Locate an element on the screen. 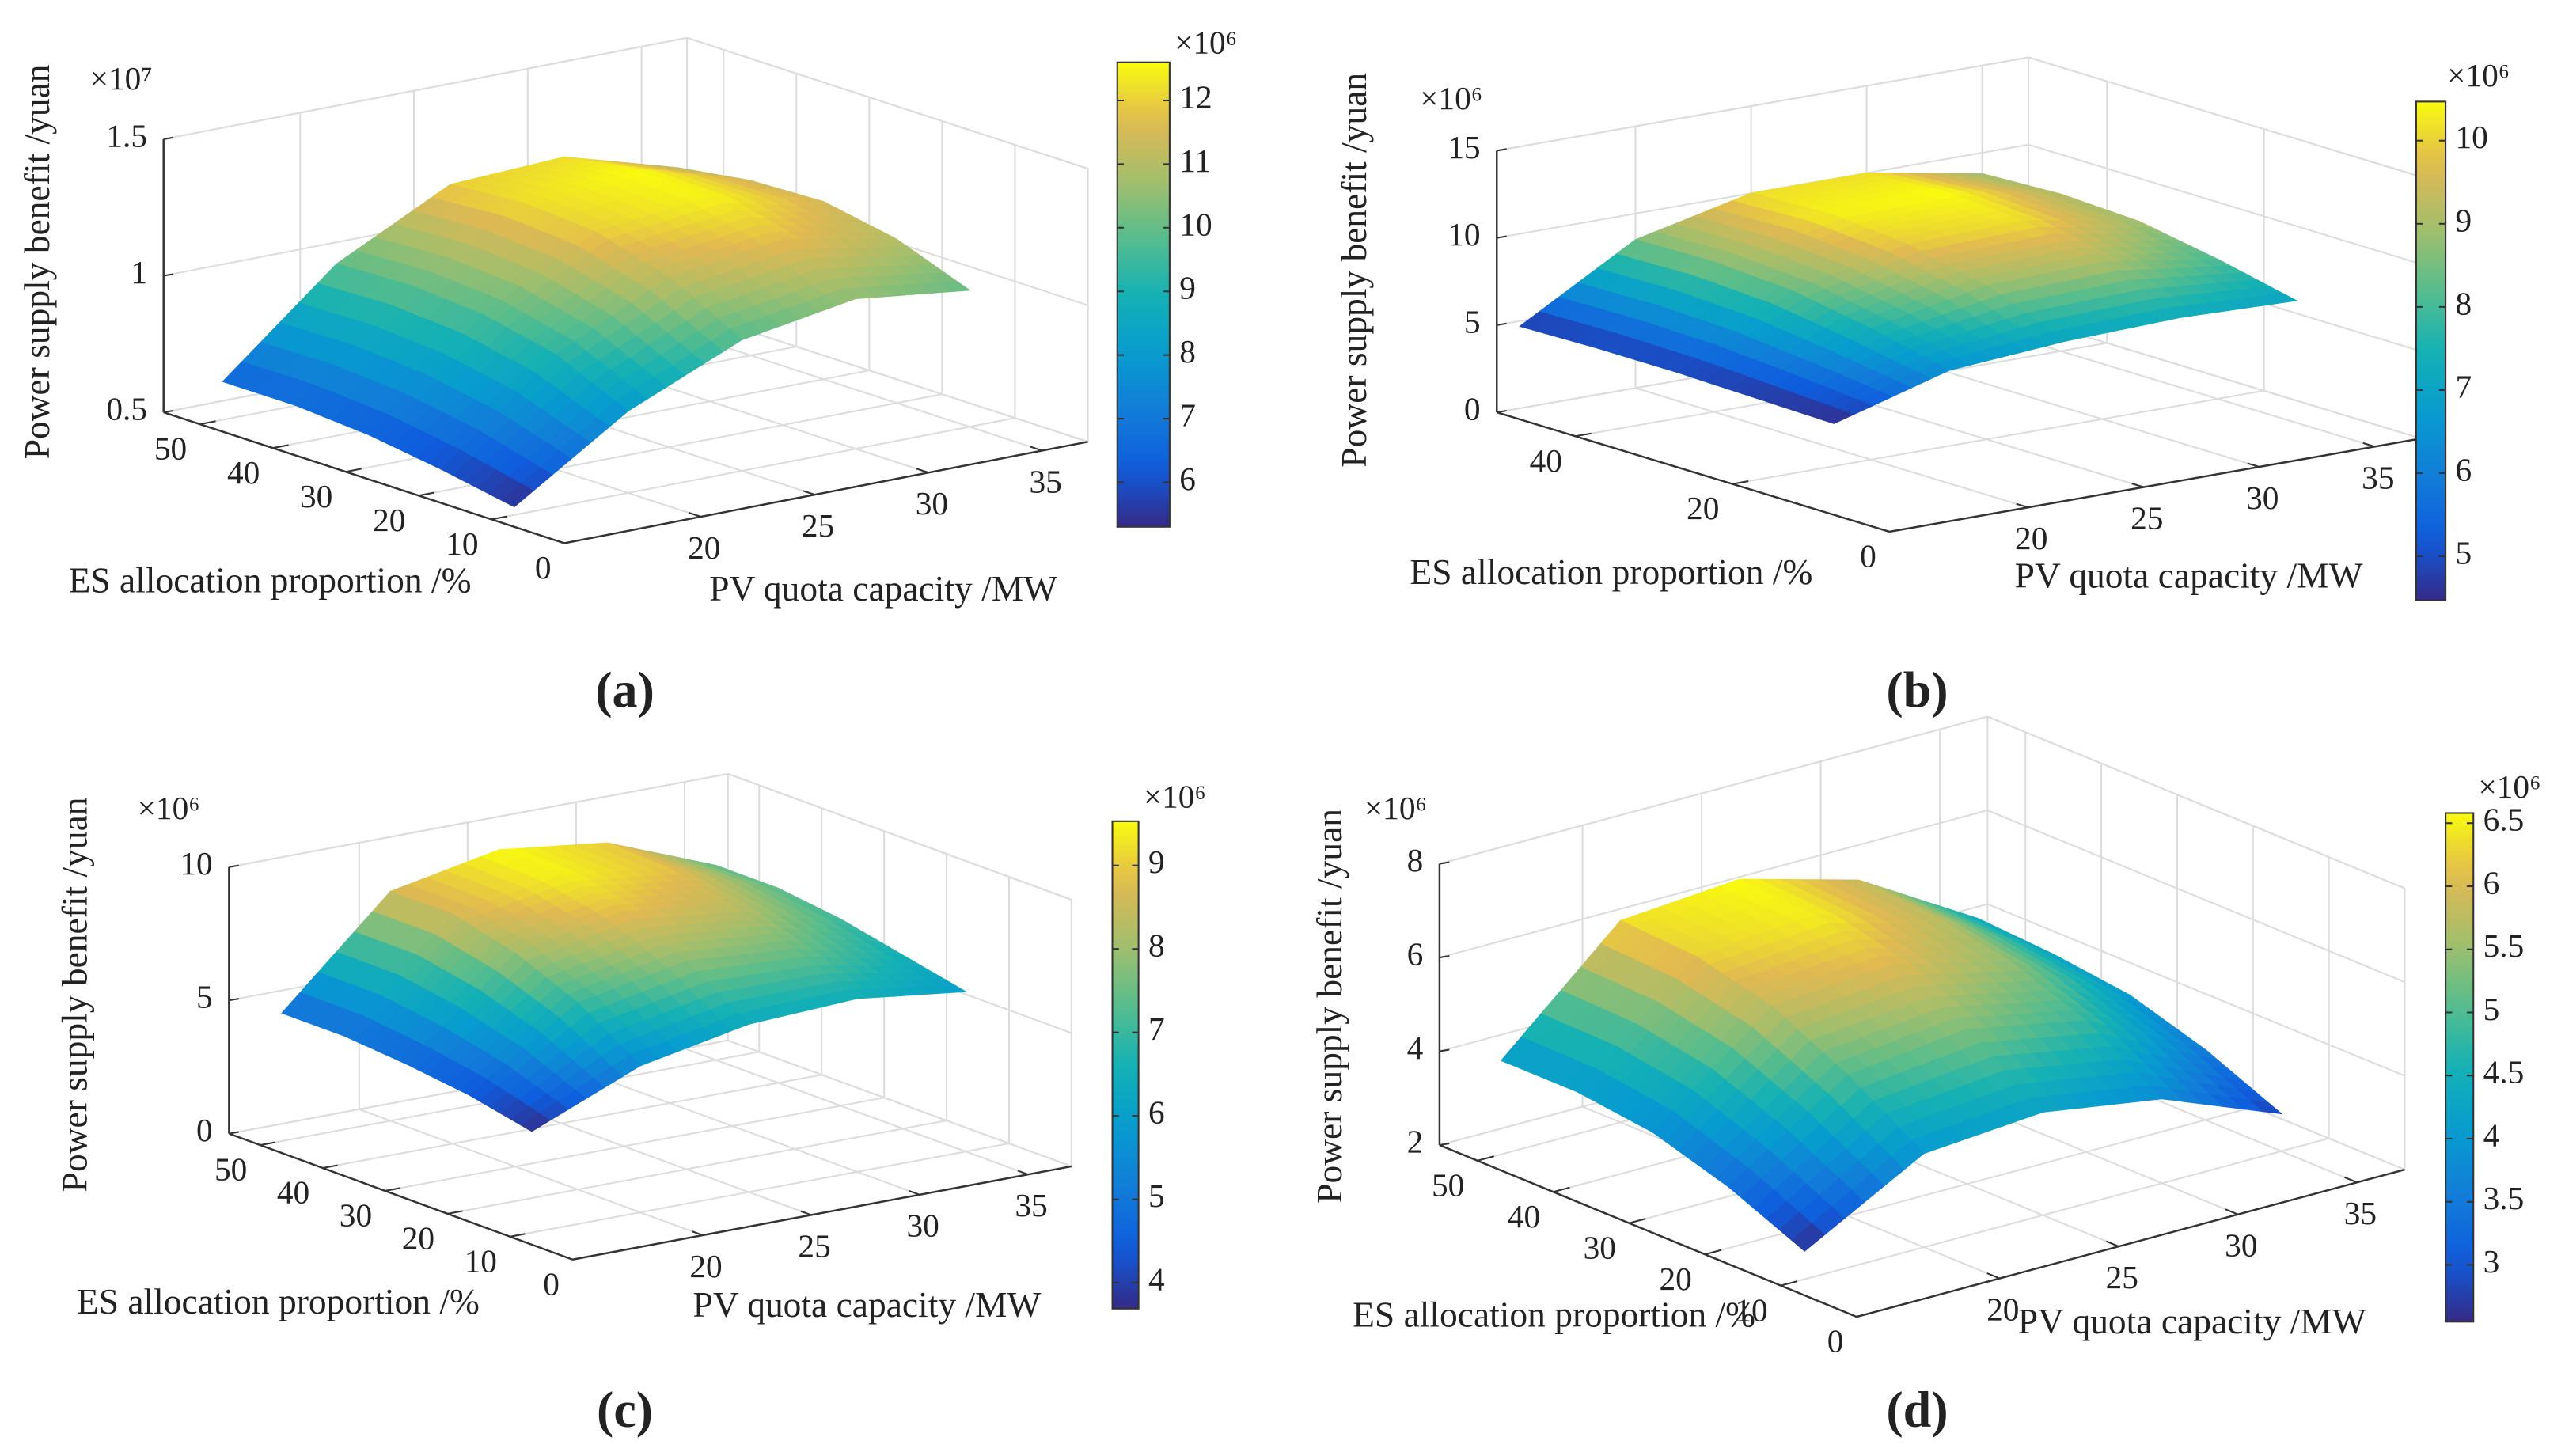  z-tick-label: 2 is located at coordinates (1415, 1142).